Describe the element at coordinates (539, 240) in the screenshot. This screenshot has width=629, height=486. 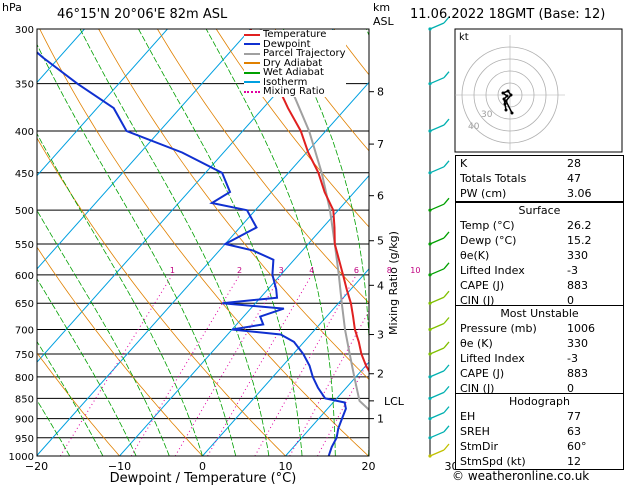
I see `table-row: Dewp (°C) 15.2` at that location.